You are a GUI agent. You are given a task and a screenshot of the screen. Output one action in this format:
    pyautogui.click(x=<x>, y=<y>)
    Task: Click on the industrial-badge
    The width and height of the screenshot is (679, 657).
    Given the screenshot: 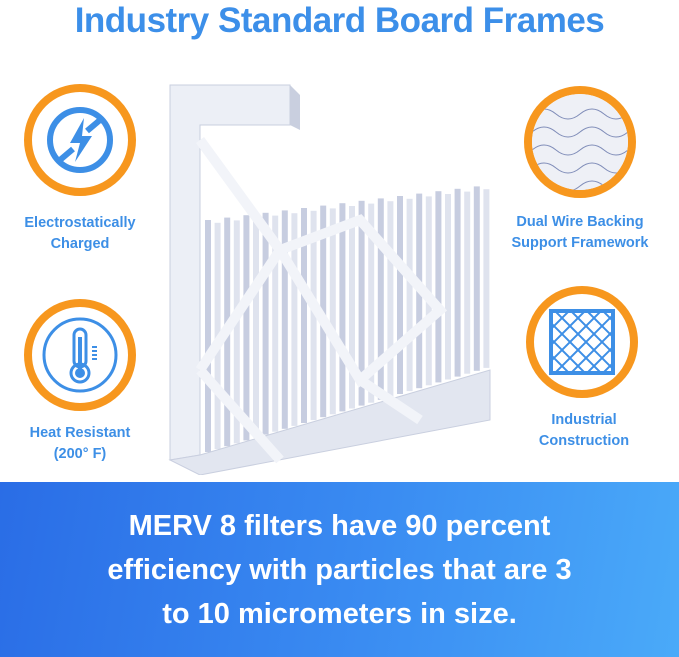 What is the action you would take?
    pyautogui.click(x=582, y=342)
    